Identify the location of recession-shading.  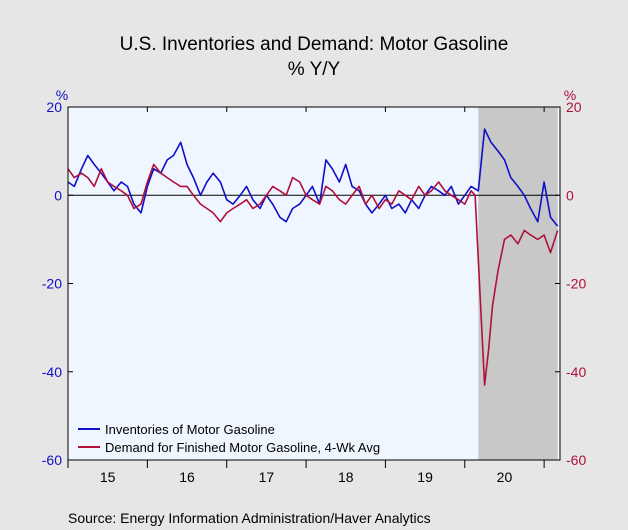
(518, 283).